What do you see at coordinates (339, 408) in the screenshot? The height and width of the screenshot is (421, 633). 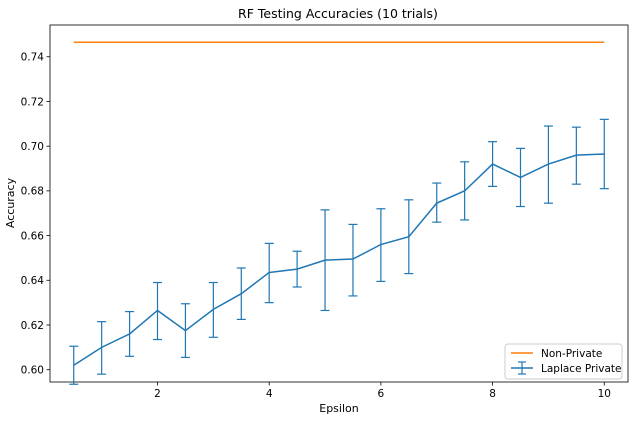 I see `x-axis-label: Epsilon` at bounding box center [339, 408].